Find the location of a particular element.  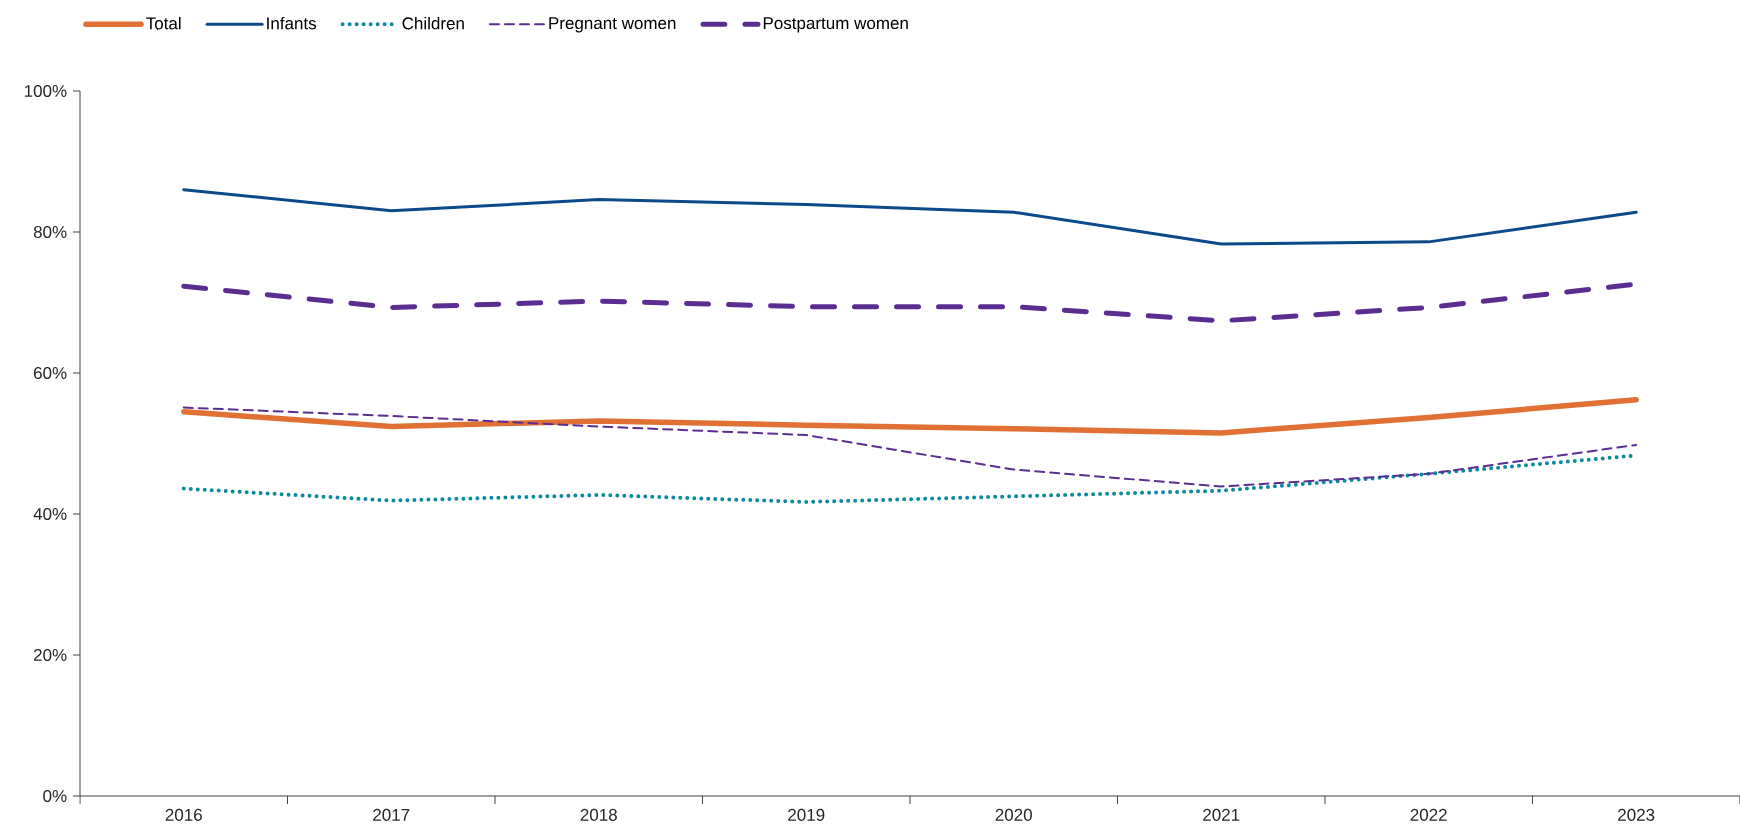

y-tick-label: 80% is located at coordinates (50, 232).